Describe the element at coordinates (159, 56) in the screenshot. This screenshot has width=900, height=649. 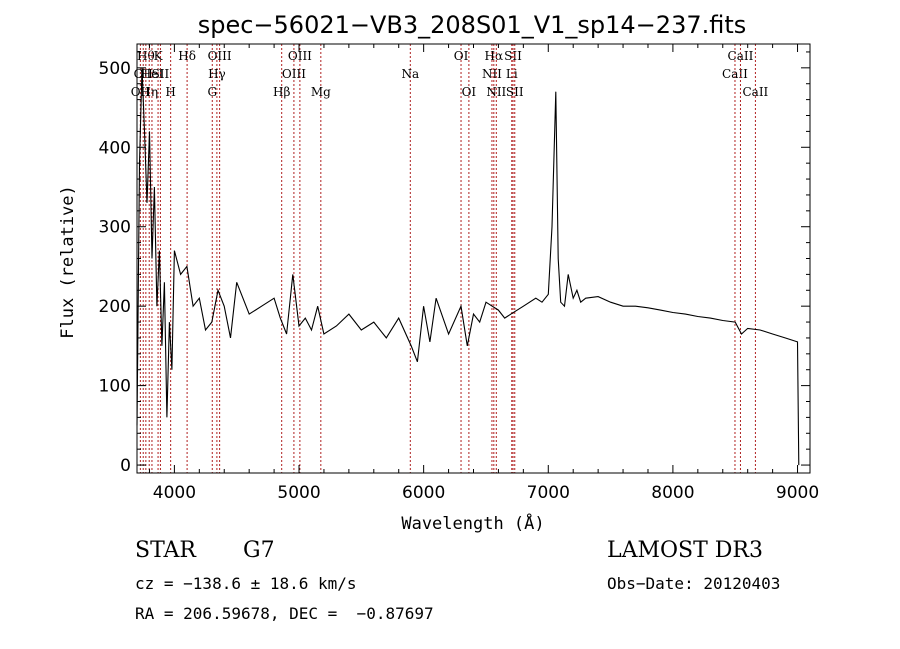
I see `spectral-line-label: K` at that location.